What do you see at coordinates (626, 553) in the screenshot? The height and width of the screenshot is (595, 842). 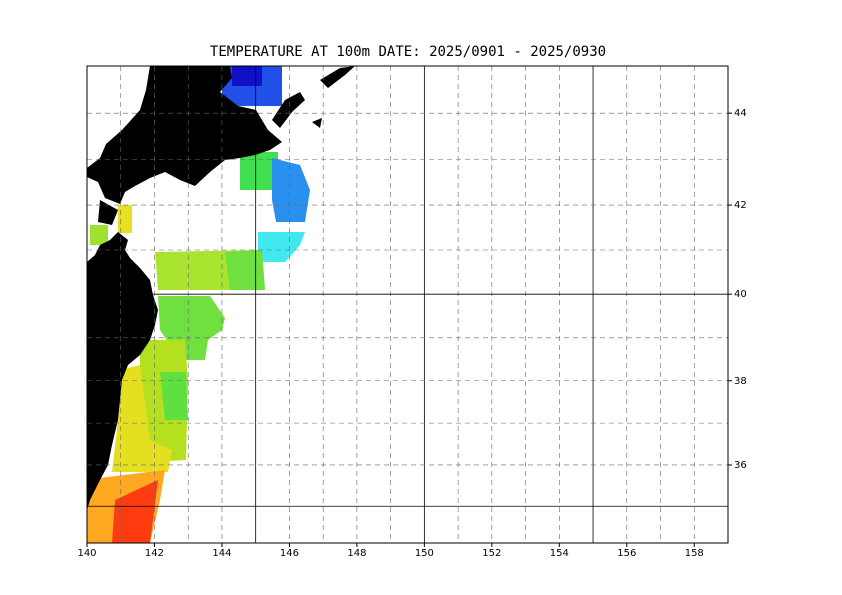 I see `x-tick-label: 156` at bounding box center [626, 553].